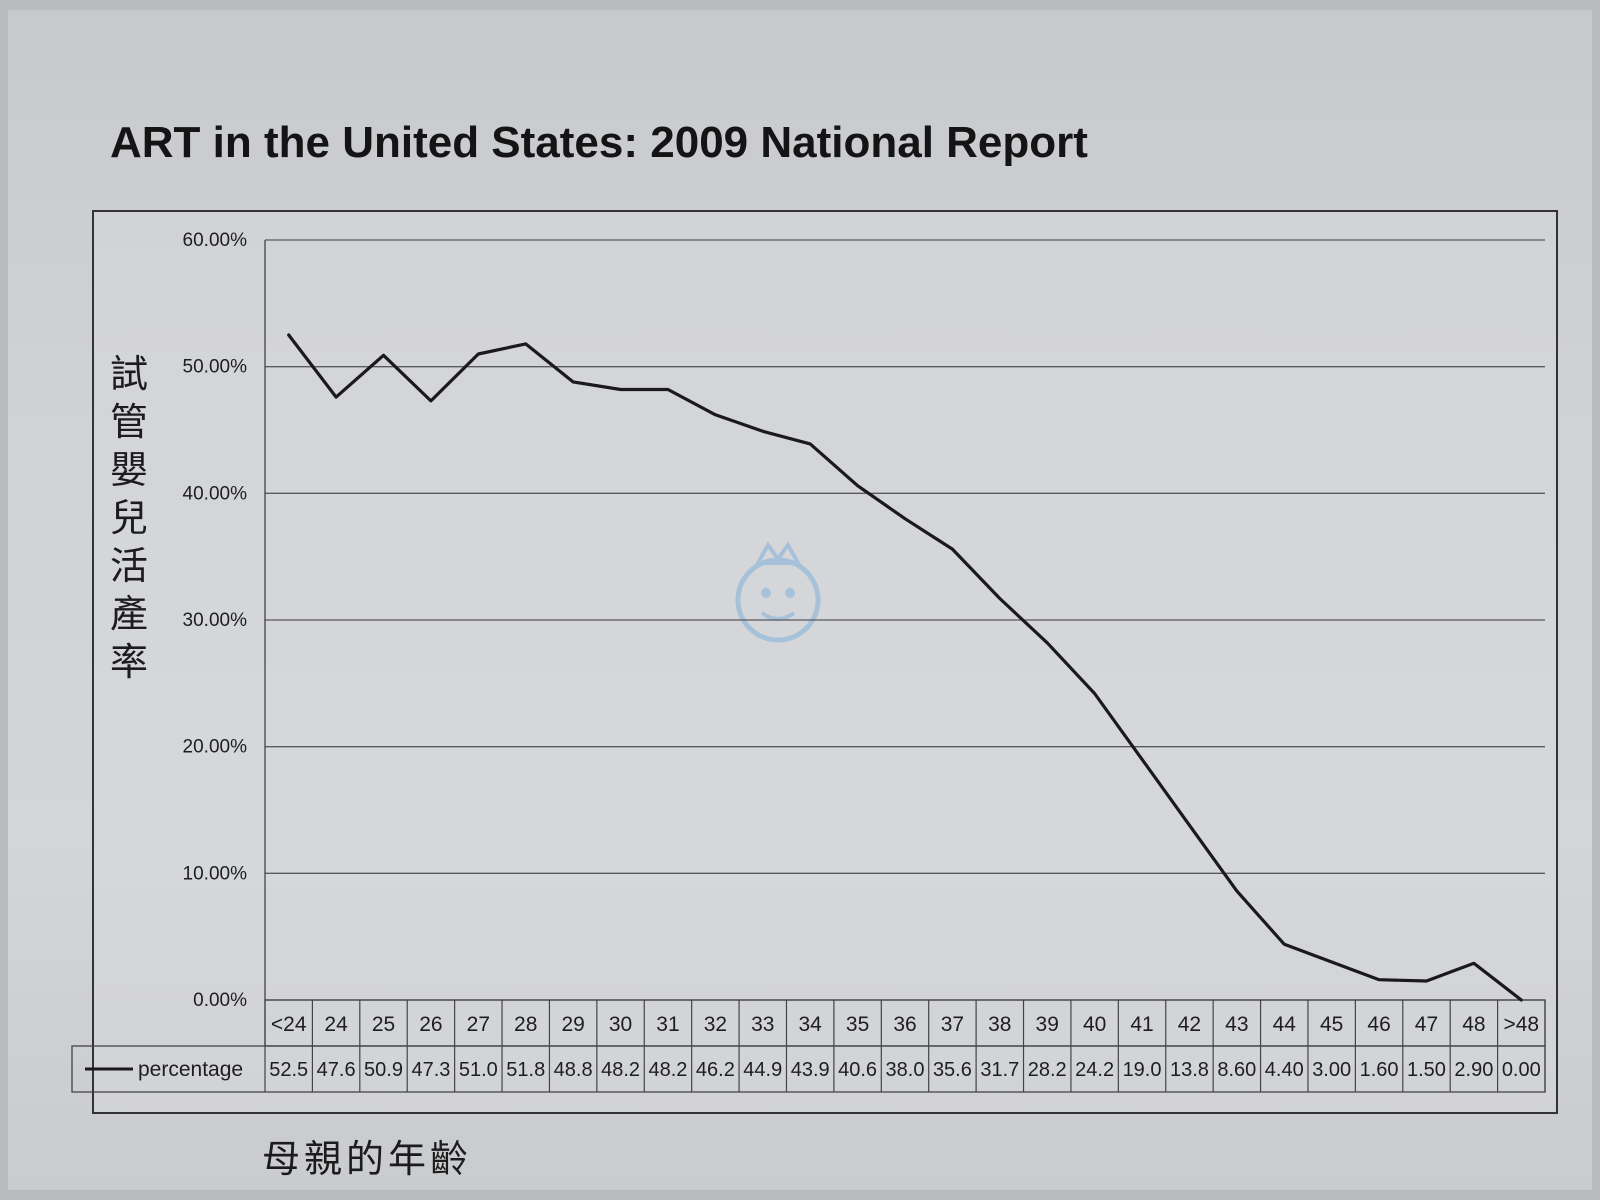  I want to click on data-value-label: 47.3, so click(430, 1070).